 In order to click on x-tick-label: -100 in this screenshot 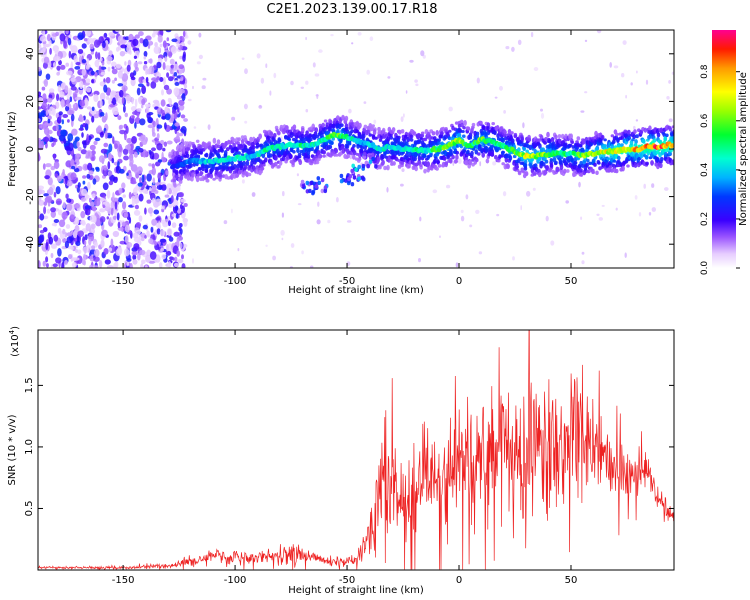, I will do `click(235, 580)`.